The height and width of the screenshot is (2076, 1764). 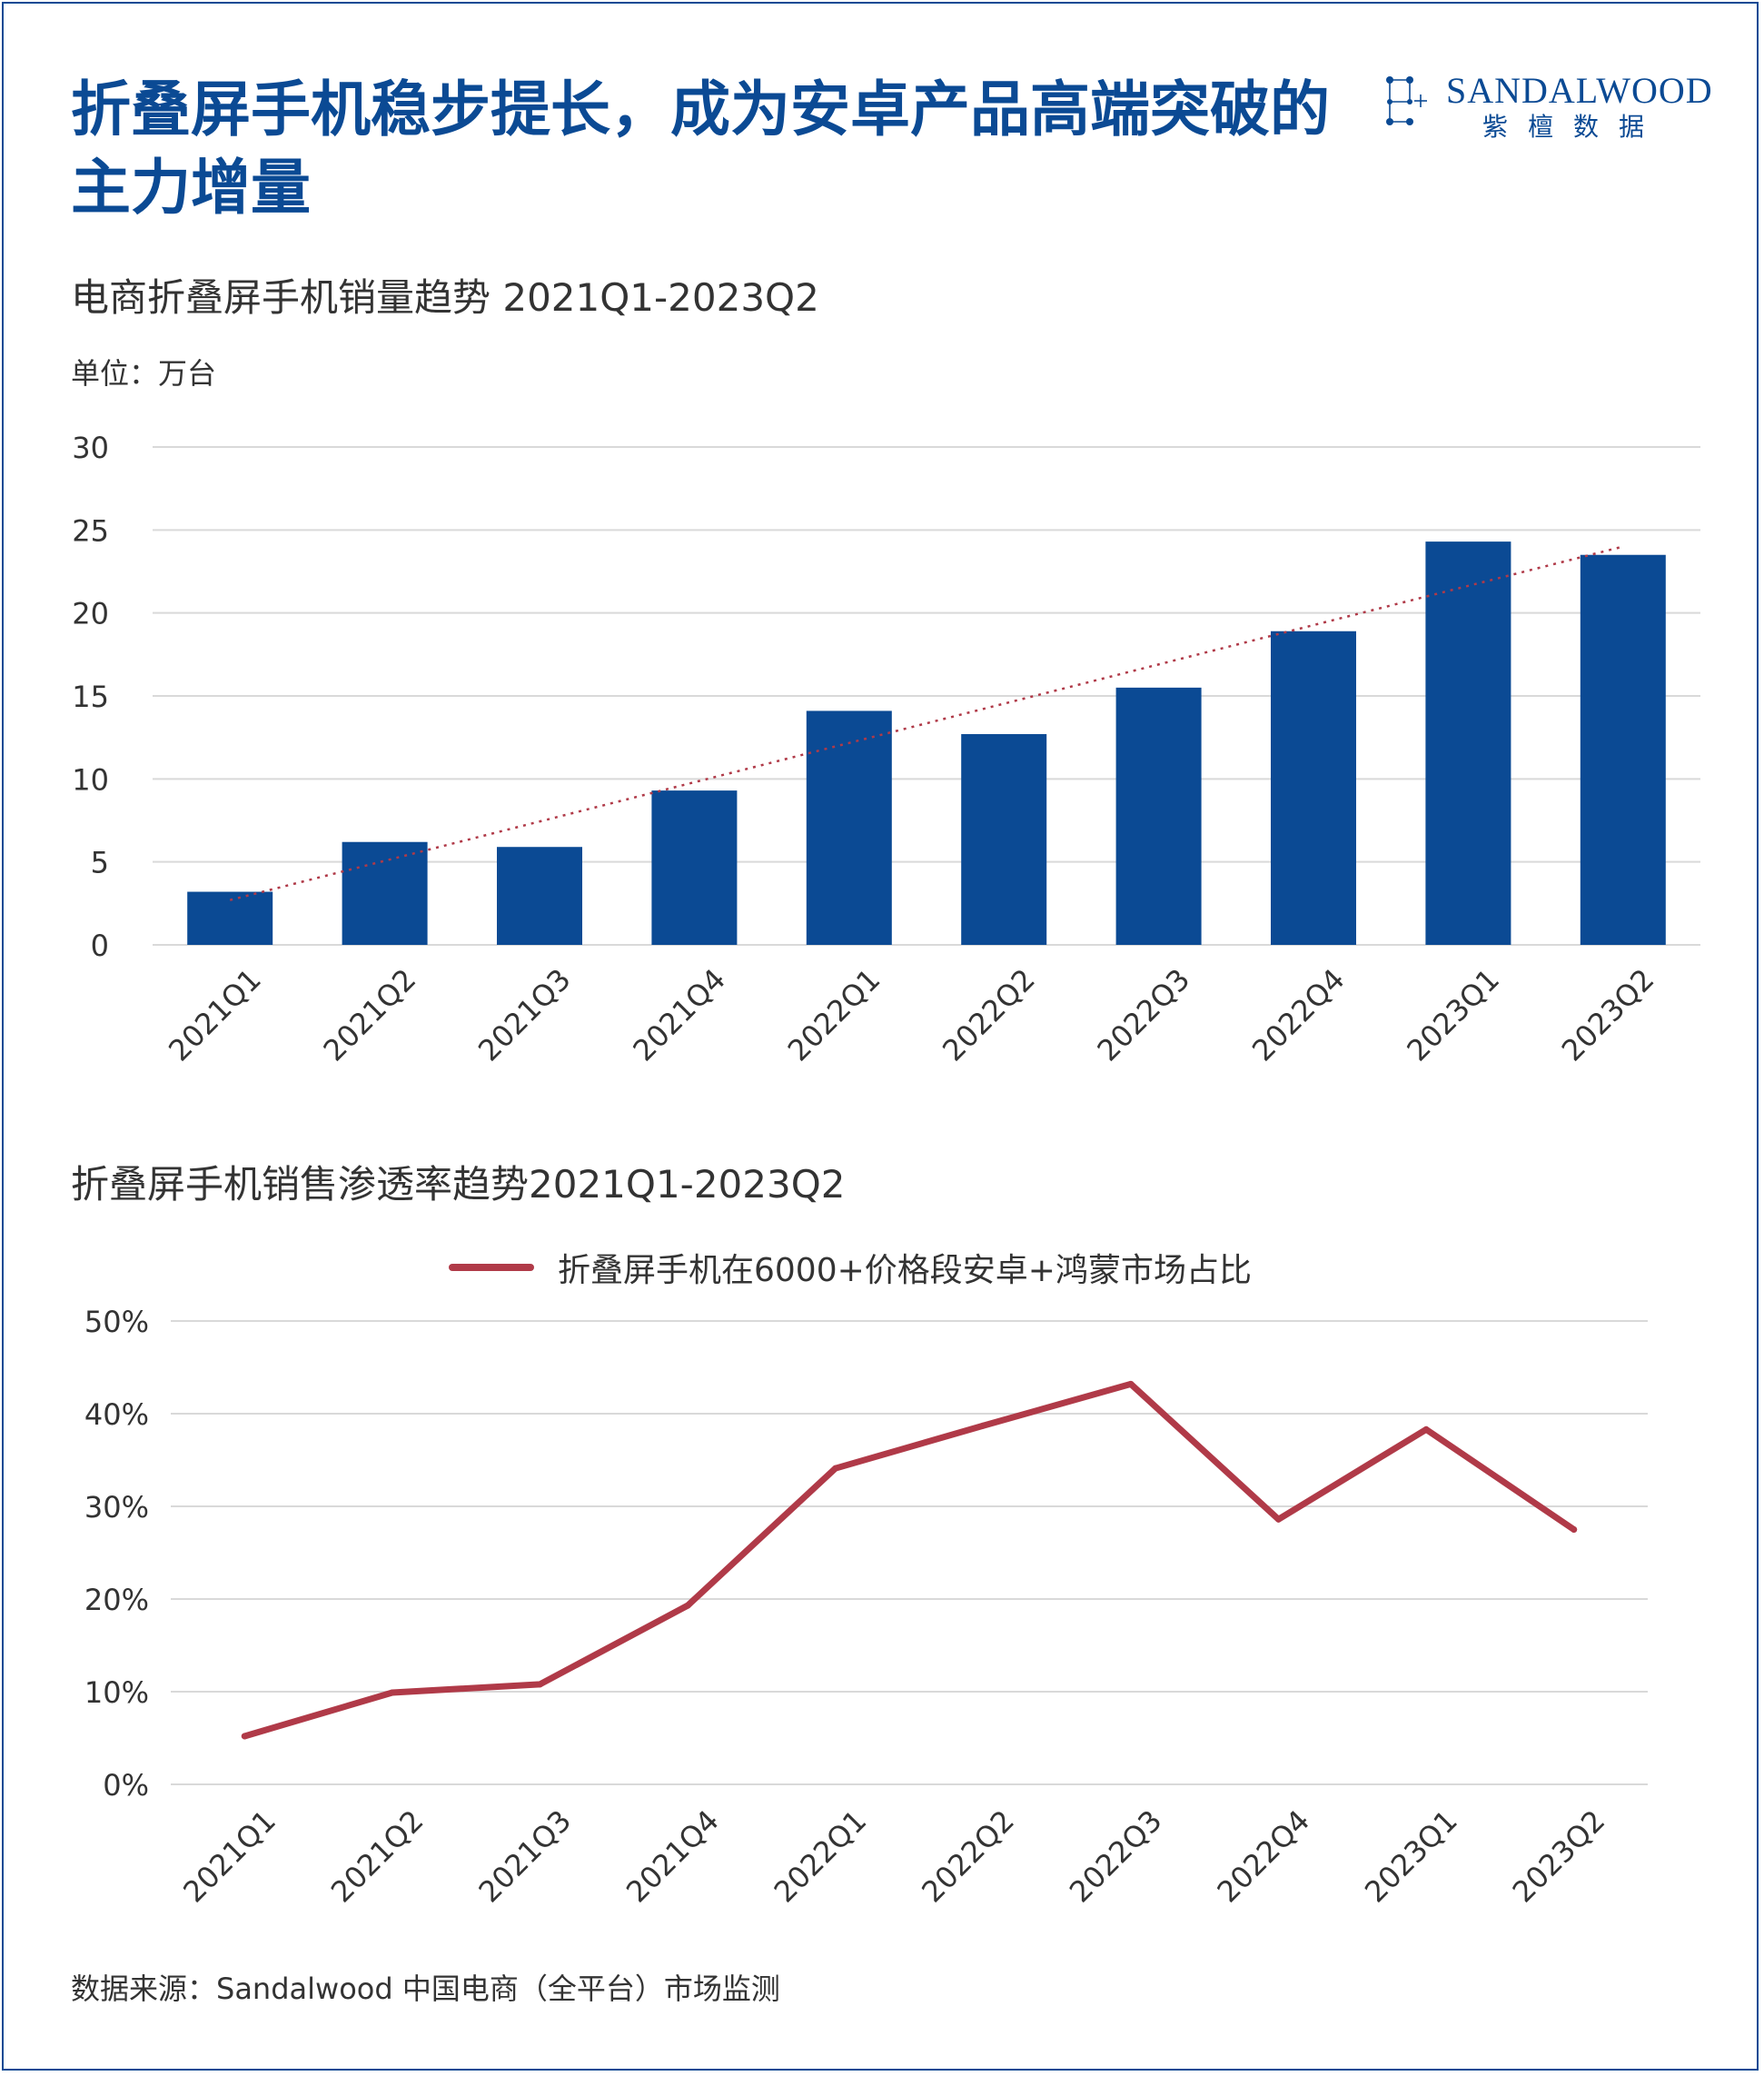 What do you see at coordinates (1313, 788) in the screenshot?
I see `bar-2022Q4` at bounding box center [1313, 788].